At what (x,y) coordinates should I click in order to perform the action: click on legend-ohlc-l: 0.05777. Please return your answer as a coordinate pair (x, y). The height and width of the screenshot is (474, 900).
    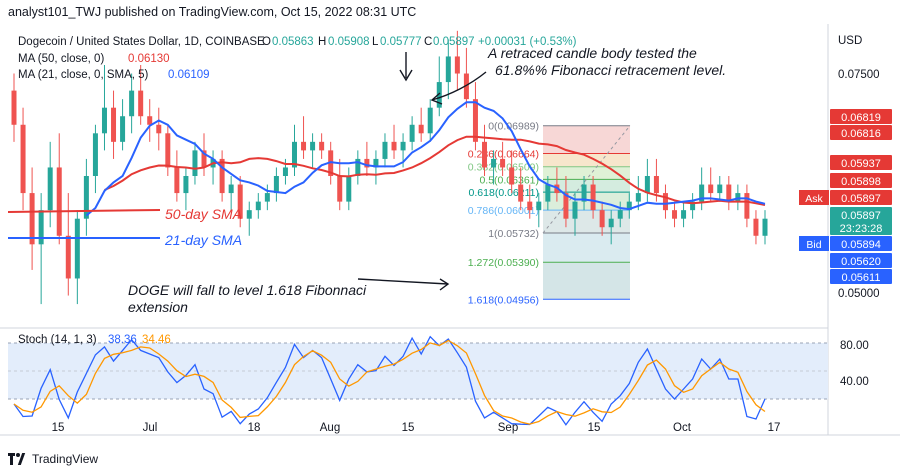
    Looking at the image, I should click on (401, 42).